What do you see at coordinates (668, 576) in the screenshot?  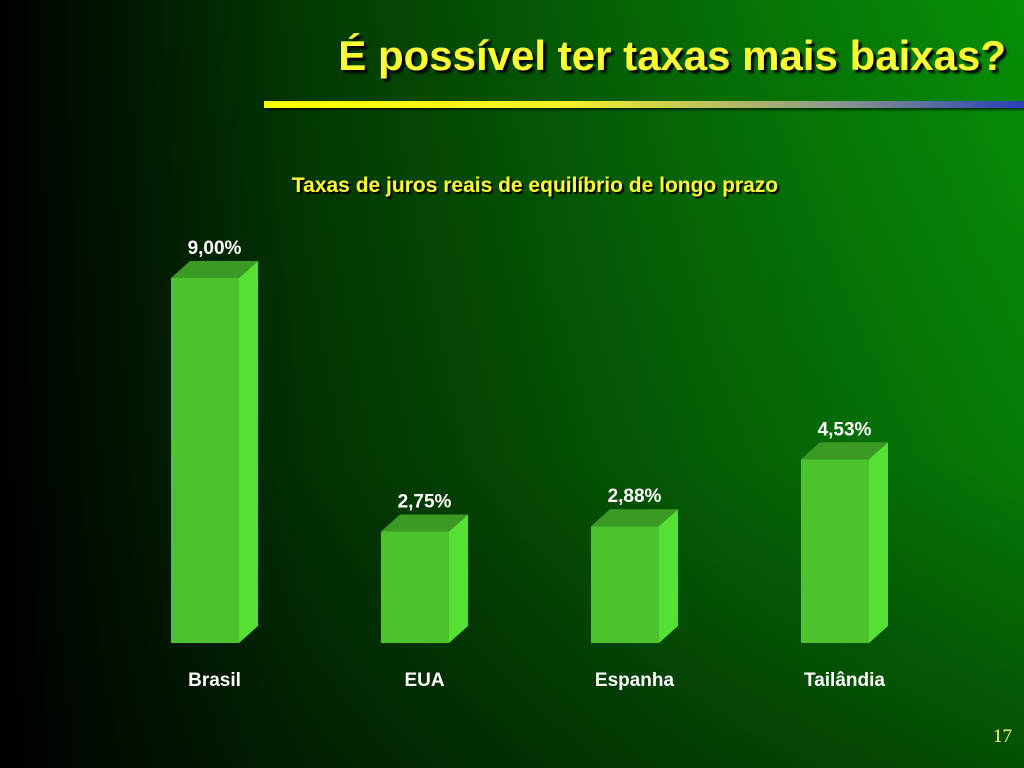 I see `bar-side-espanha` at bounding box center [668, 576].